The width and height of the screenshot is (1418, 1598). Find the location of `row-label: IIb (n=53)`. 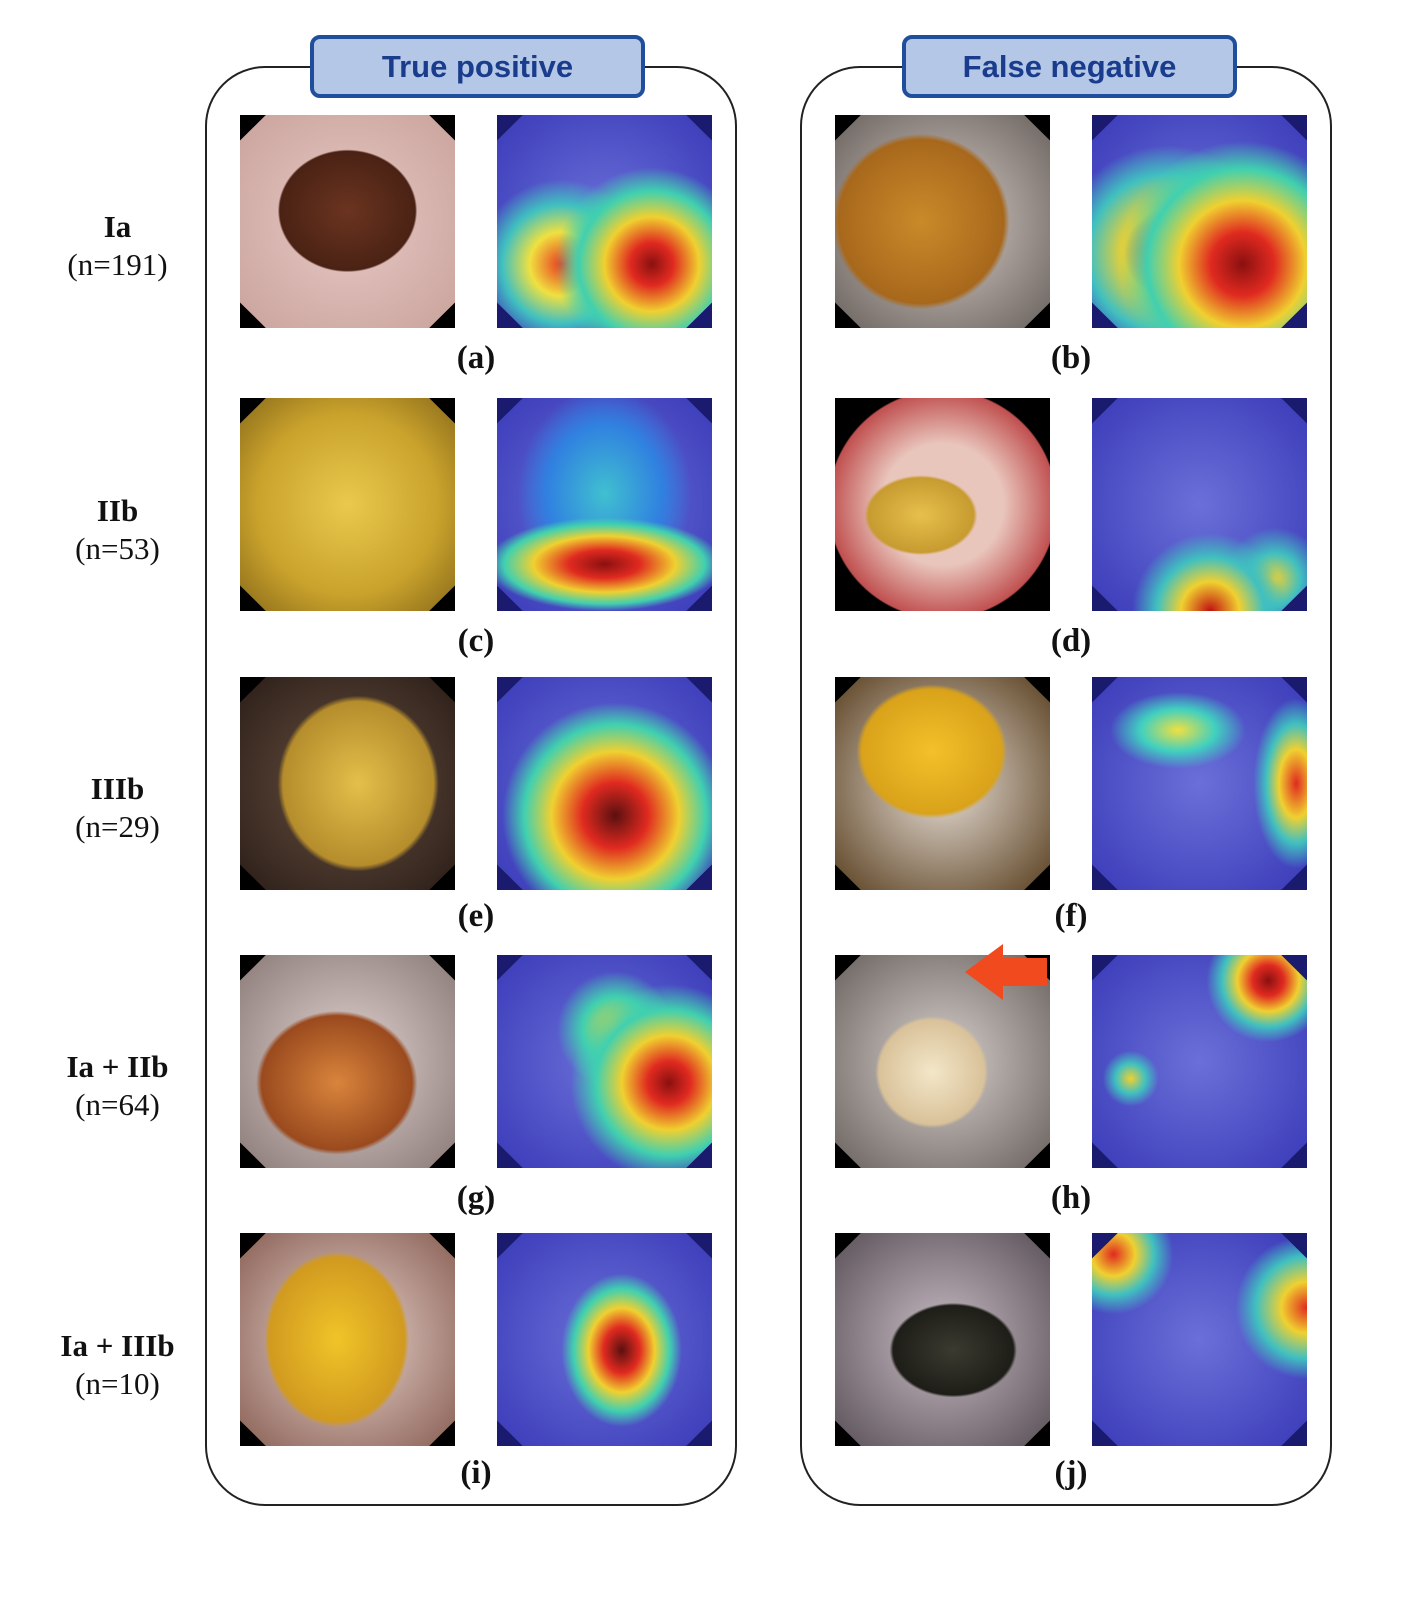

row-label: IIb (n=53) is located at coordinates (117, 530).